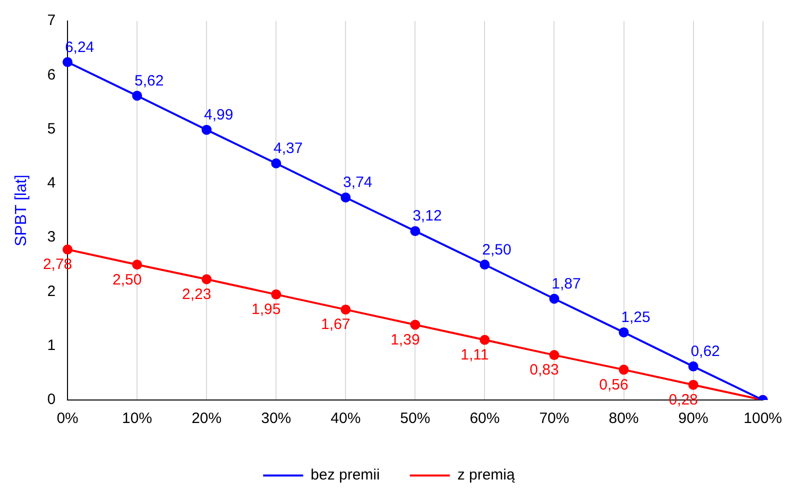  What do you see at coordinates (405, 339) in the screenshot?
I see `data-label: 1,39` at bounding box center [405, 339].